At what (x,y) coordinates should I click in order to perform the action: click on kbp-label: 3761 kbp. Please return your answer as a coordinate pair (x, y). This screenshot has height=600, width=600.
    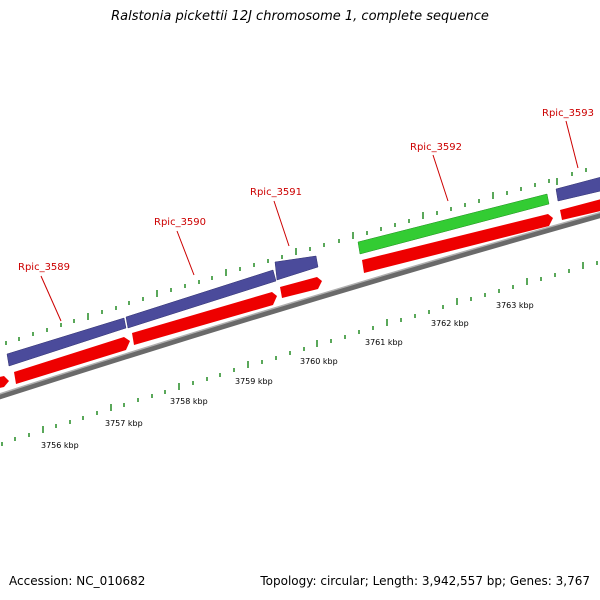
    Looking at the image, I should click on (384, 342).